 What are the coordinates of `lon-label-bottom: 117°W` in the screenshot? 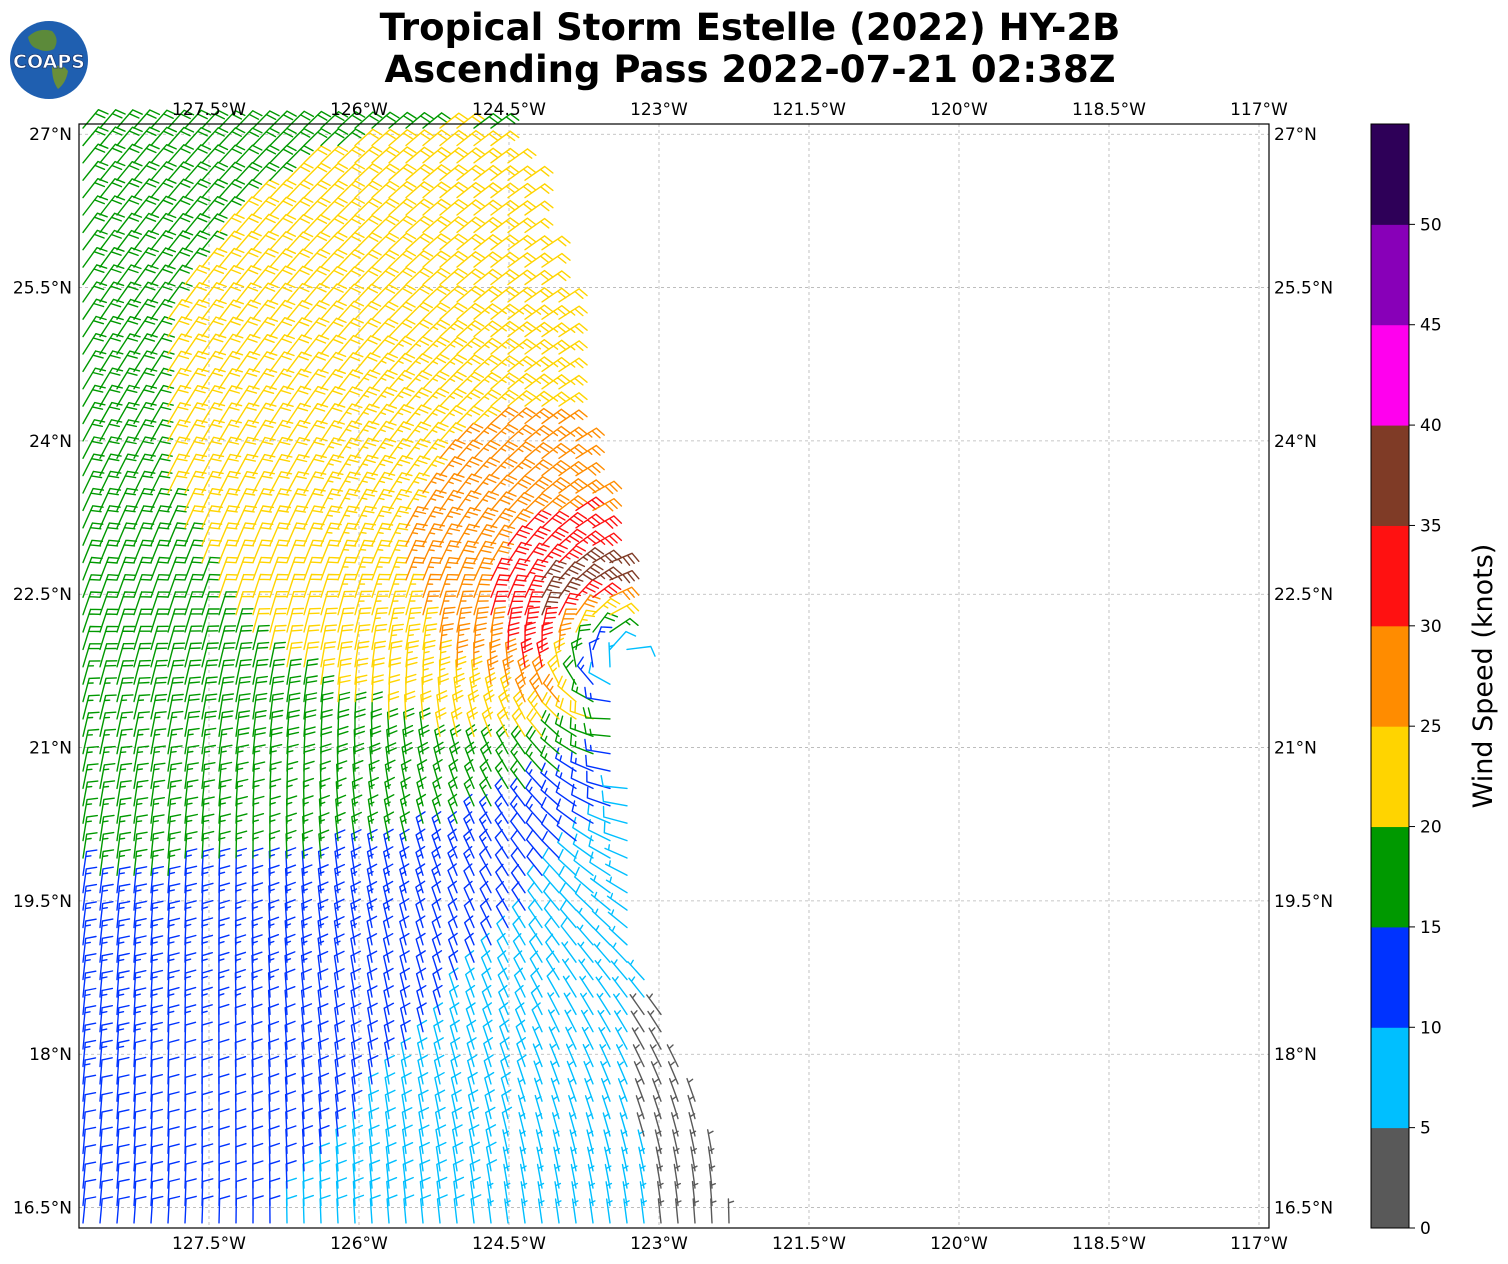 It's located at (1259, 1244).